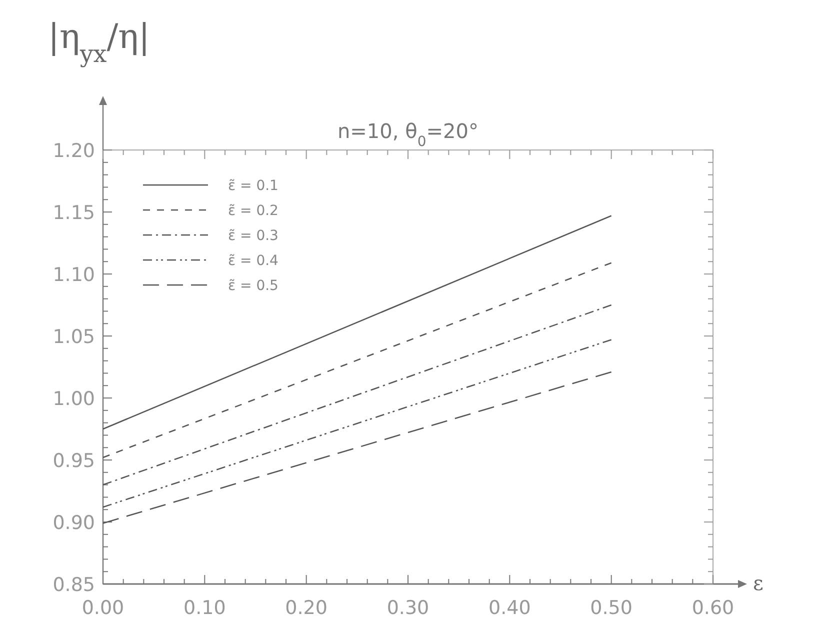 This screenshot has height=642, width=831. I want to click on y-tick-label: 0.85, so click(73, 585).